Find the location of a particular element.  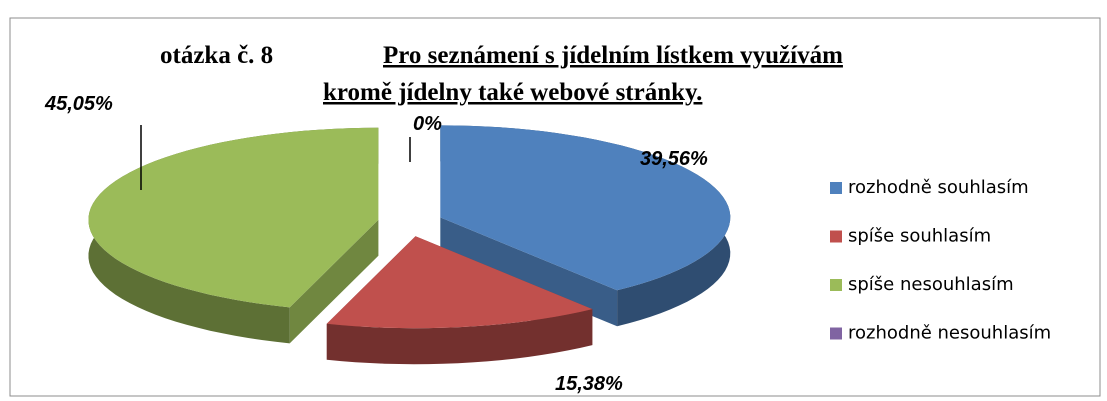

chart-title: kromě jídelny také webové stránky. is located at coordinates (512, 92).